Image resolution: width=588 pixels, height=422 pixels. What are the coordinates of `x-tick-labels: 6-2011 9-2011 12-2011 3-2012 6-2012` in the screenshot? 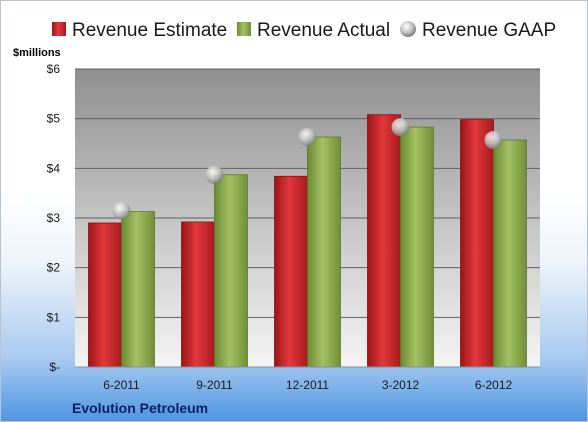 It's located at (307, 385).